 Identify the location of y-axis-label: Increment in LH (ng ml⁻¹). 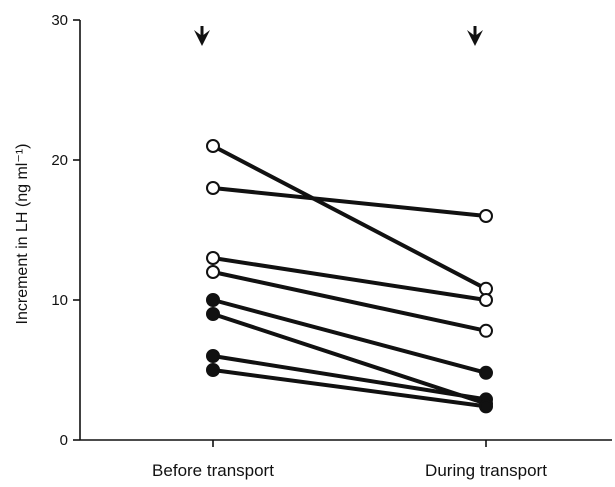
(22, 234).